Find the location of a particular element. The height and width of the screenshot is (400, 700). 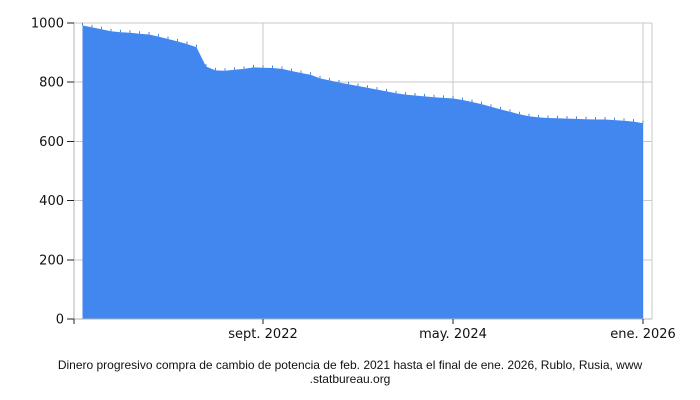

x-tick-label: ene. 2026 is located at coordinates (643, 334).